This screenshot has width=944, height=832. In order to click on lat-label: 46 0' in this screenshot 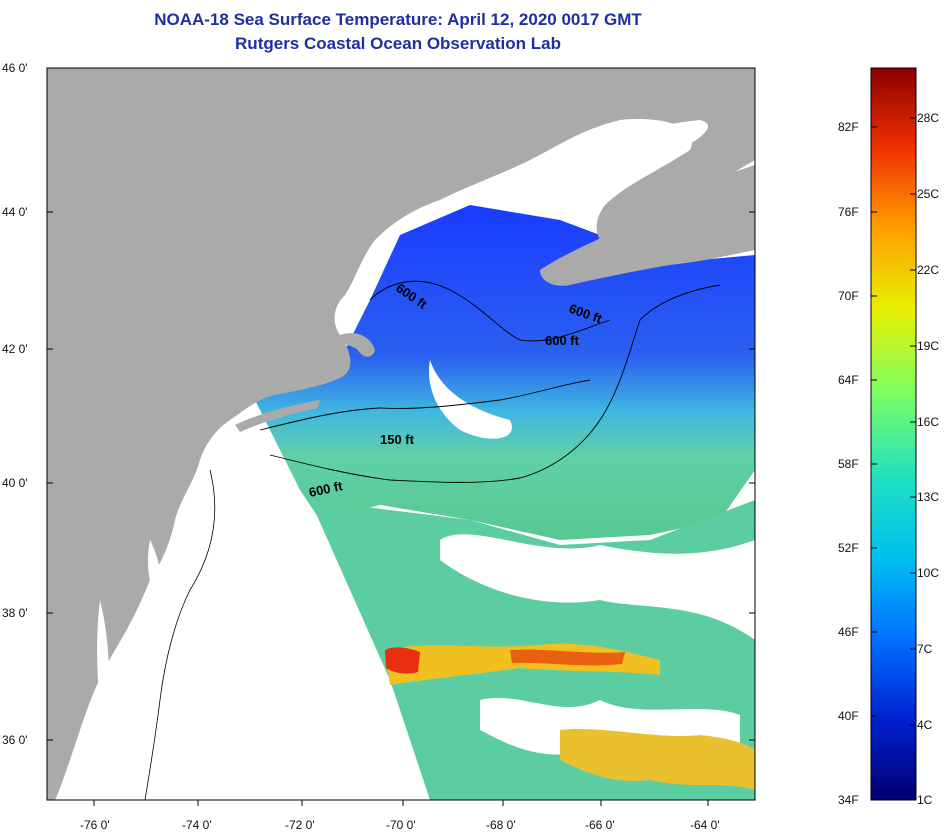, I will do `click(15, 68)`.